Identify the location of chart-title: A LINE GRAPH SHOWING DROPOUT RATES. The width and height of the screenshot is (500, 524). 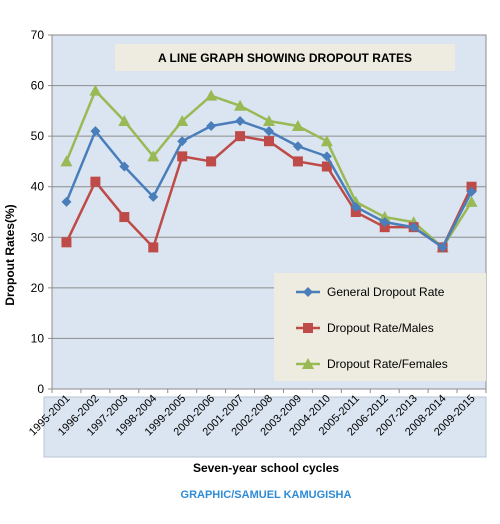
(285, 58).